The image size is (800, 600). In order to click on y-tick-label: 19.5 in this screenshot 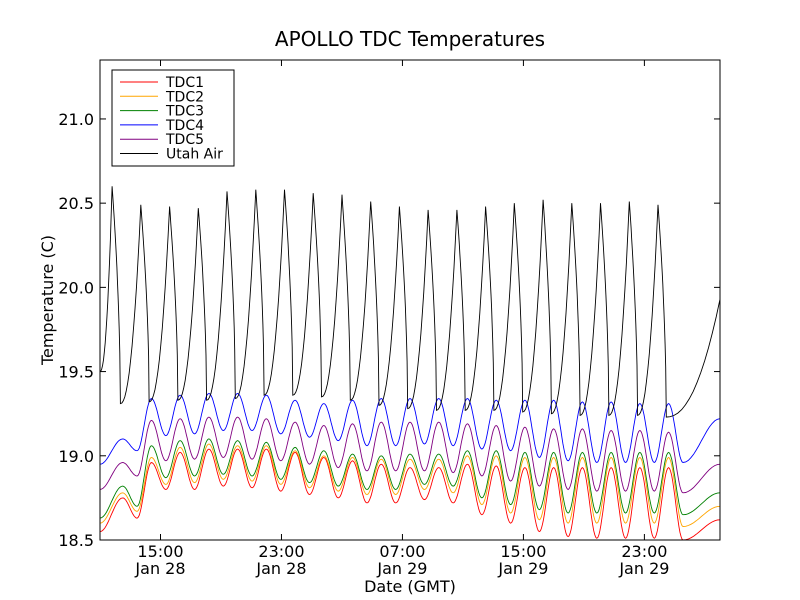, I will do `click(76, 372)`.